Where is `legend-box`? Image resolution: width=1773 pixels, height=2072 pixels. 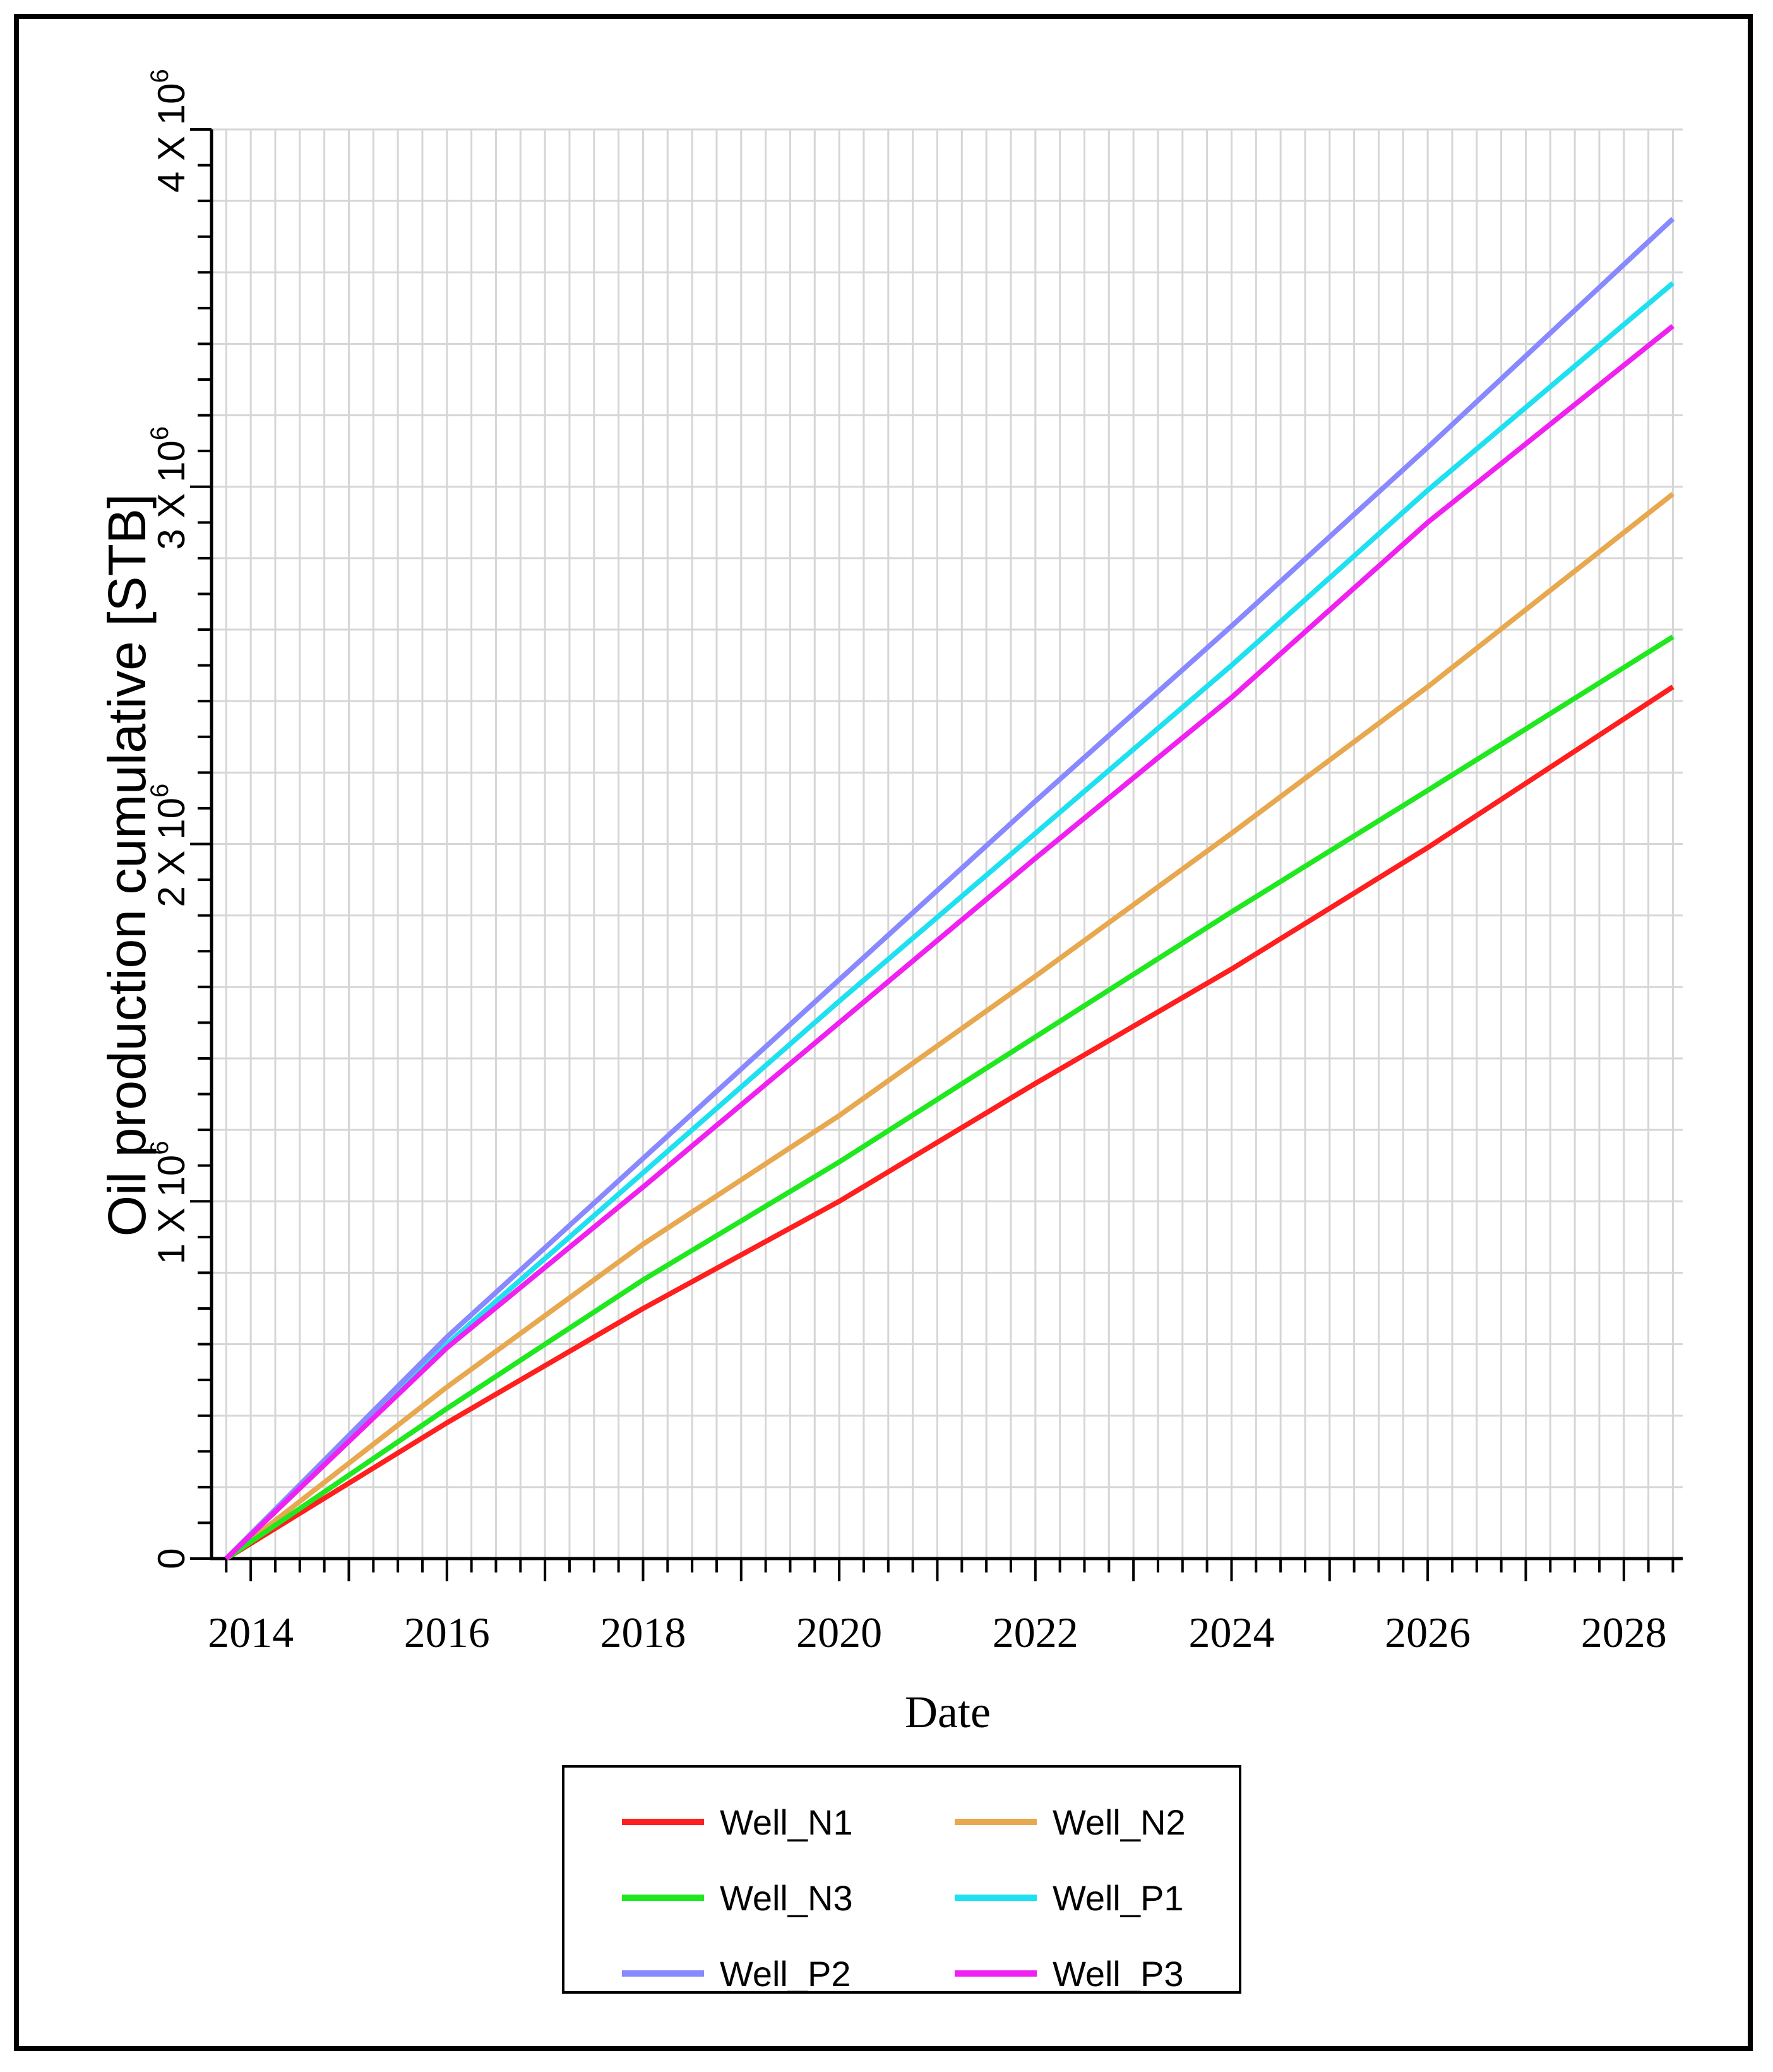 legend-box is located at coordinates (901, 1879).